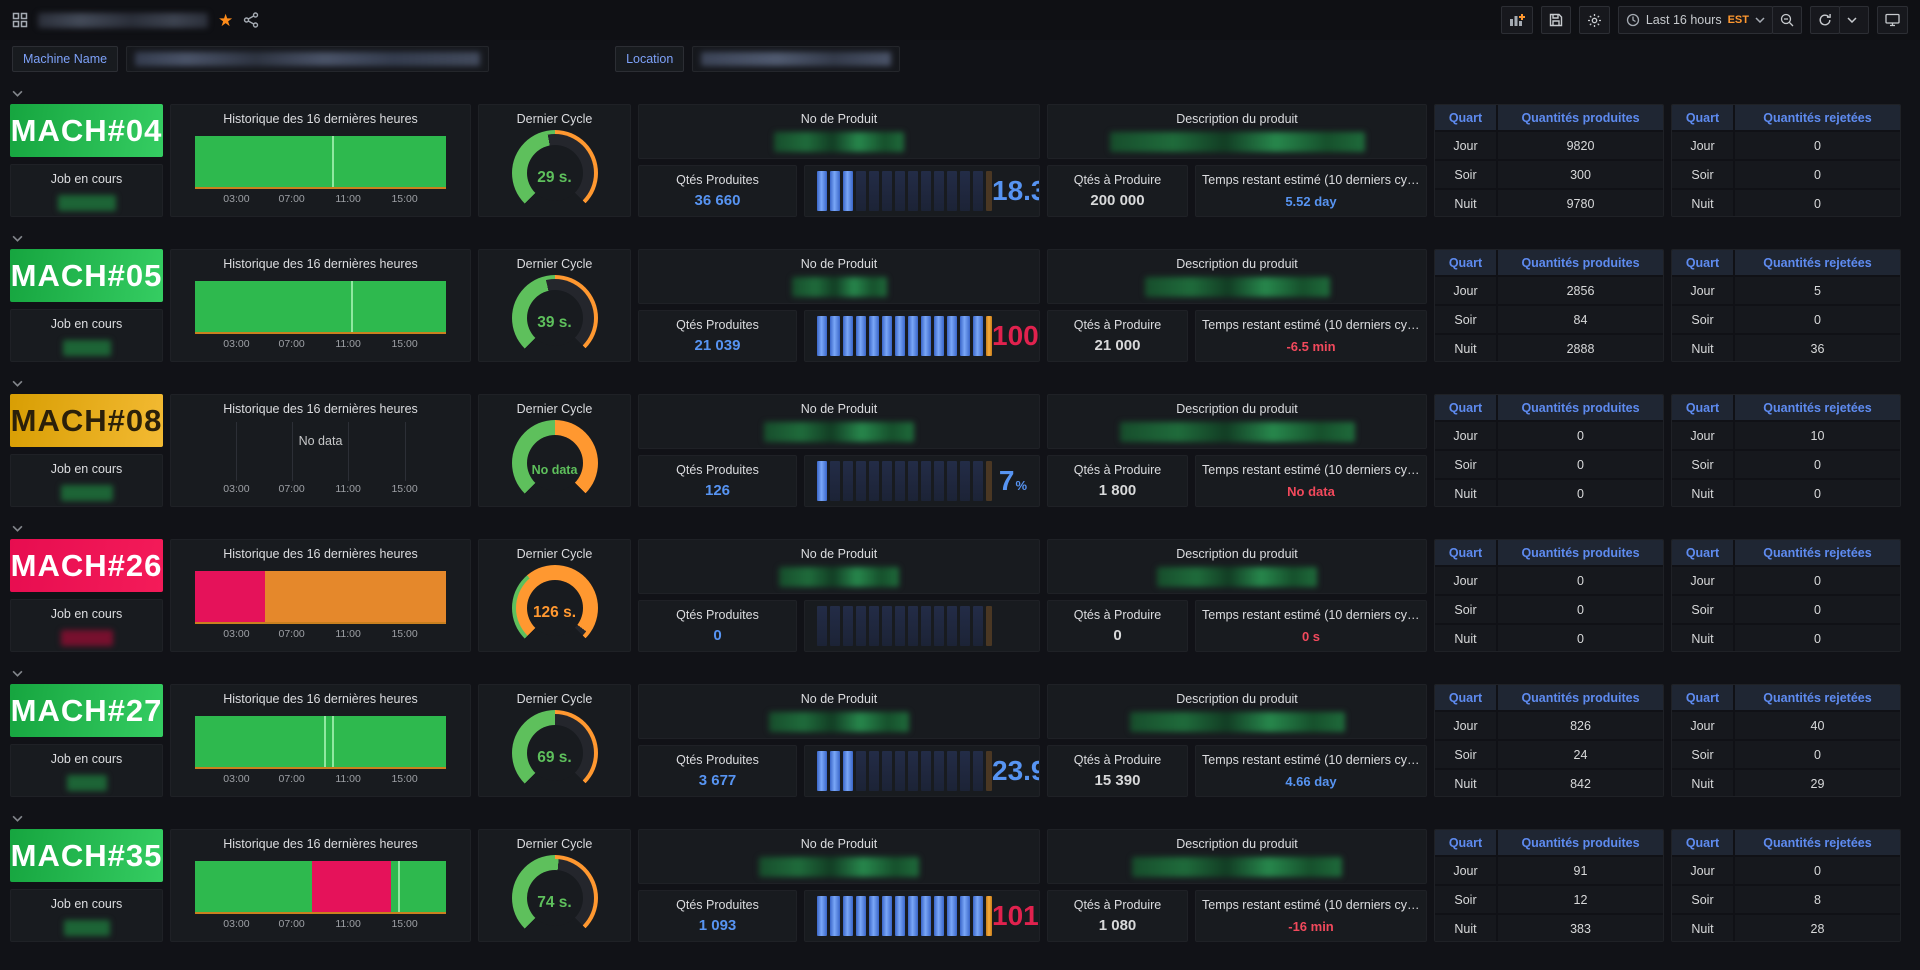 The height and width of the screenshot is (970, 1920). I want to click on machine-name-filter-value, so click(308, 59).